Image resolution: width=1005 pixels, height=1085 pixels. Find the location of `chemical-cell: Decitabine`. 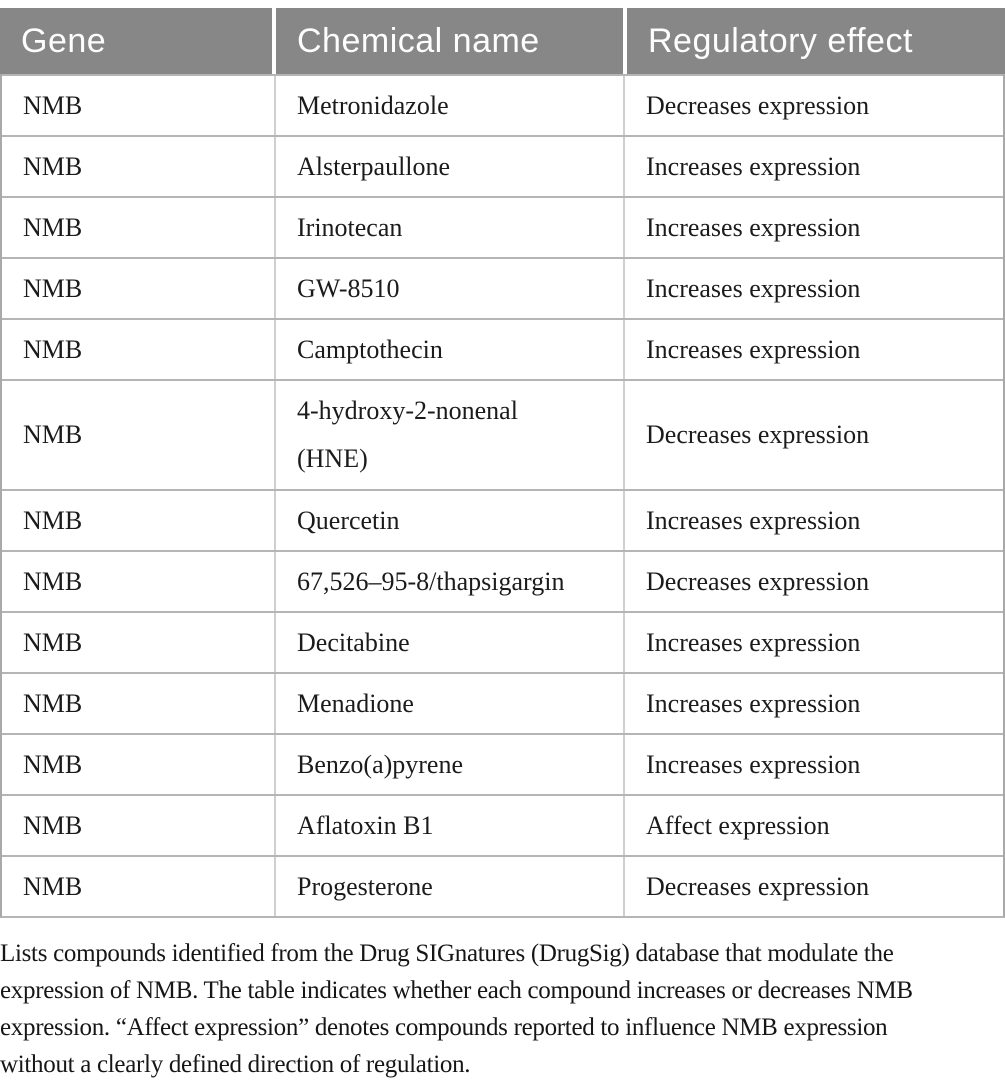

chemical-cell: Decitabine is located at coordinates (450, 642).